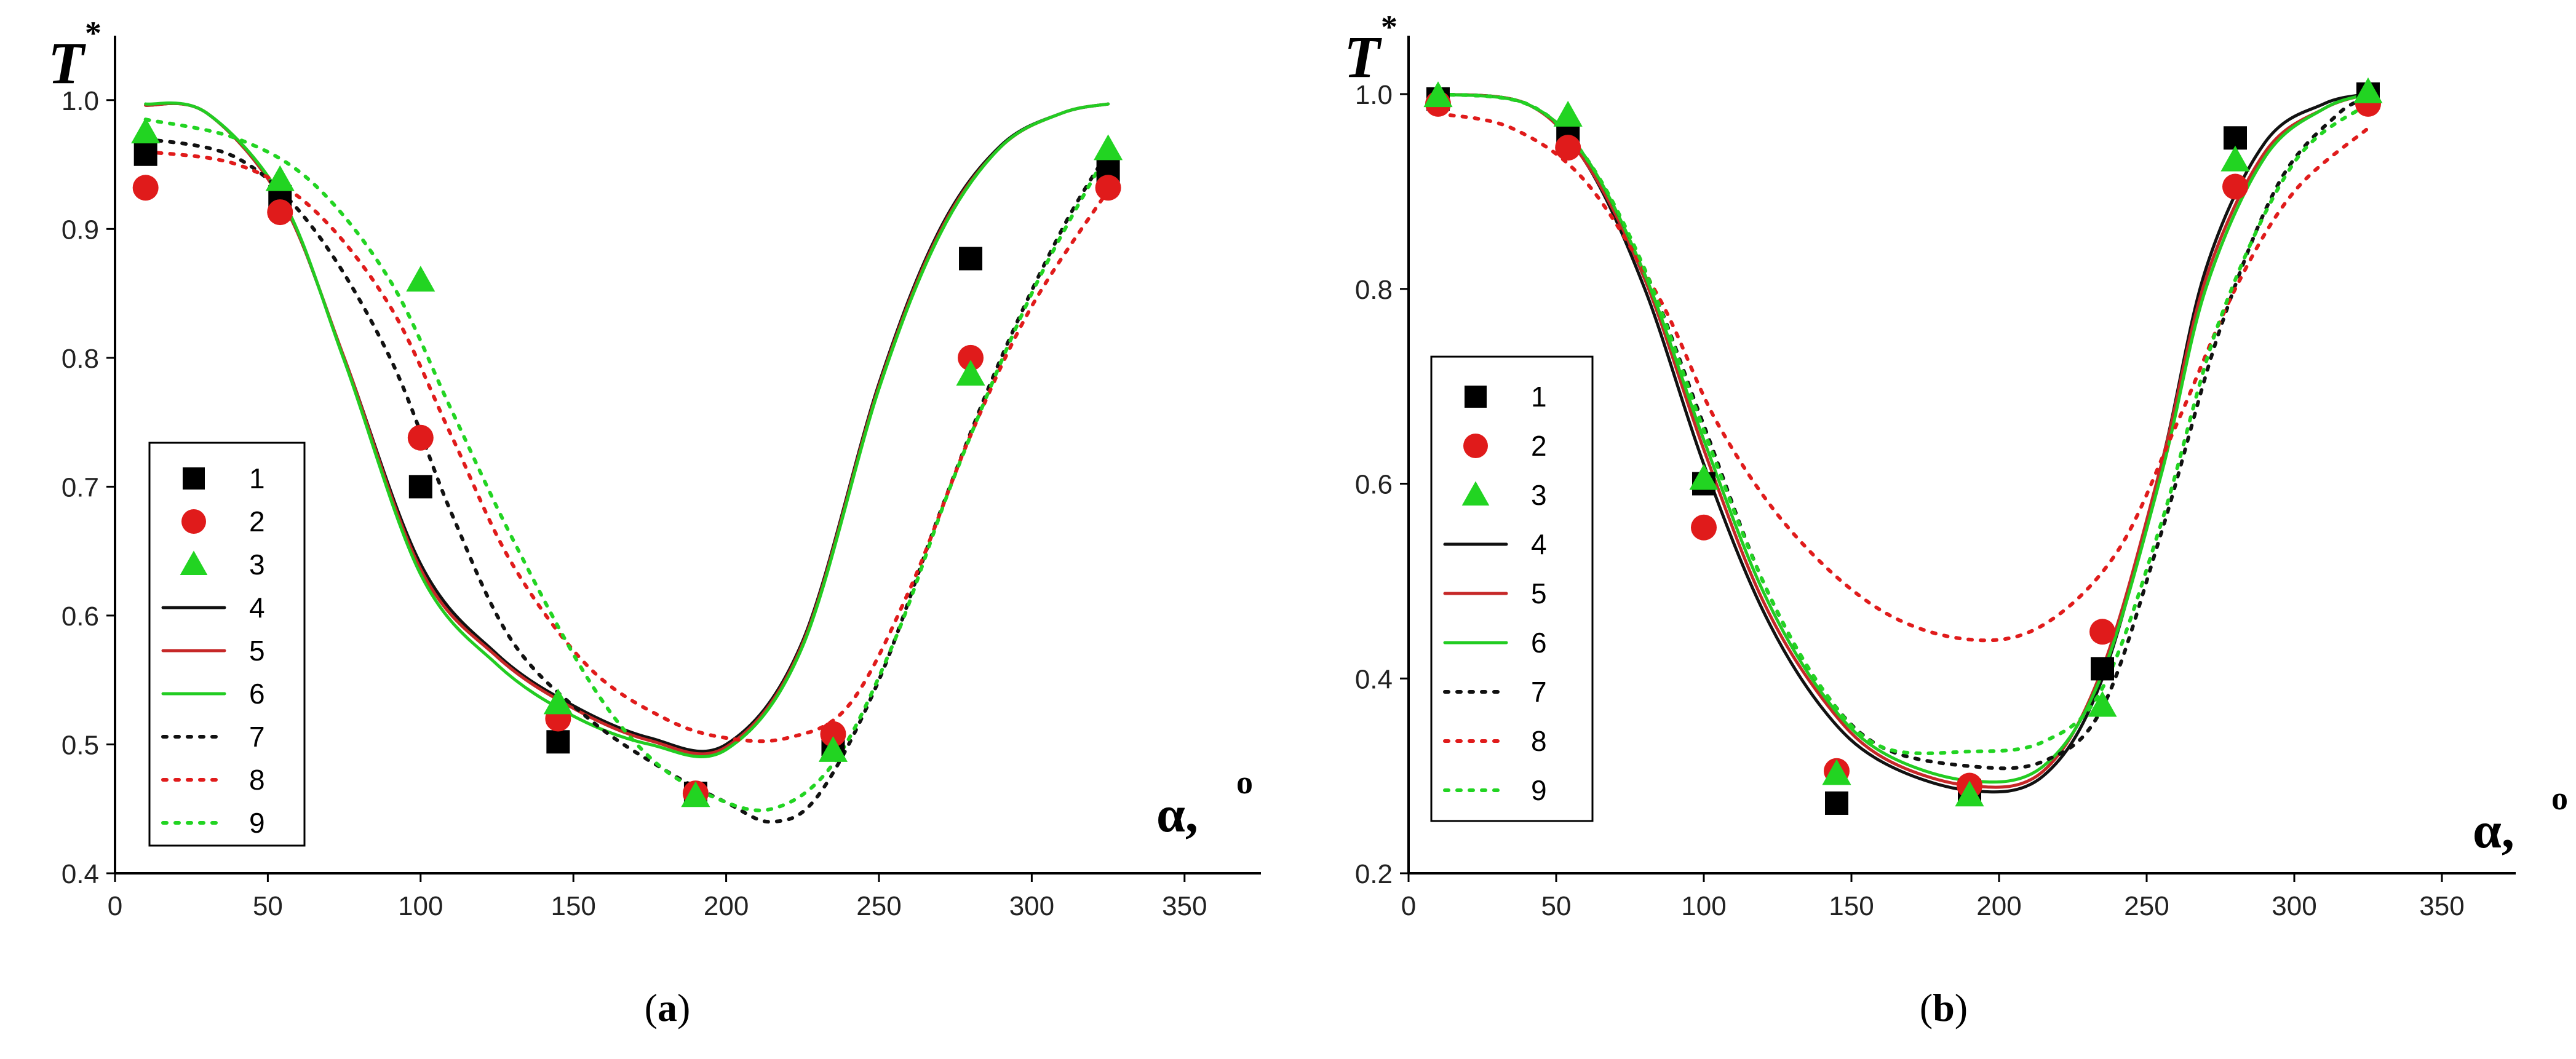 This screenshot has height=1059, width=2576. What do you see at coordinates (1703, 906) in the screenshot?
I see `panel-b-x-tick-label: 100` at bounding box center [1703, 906].